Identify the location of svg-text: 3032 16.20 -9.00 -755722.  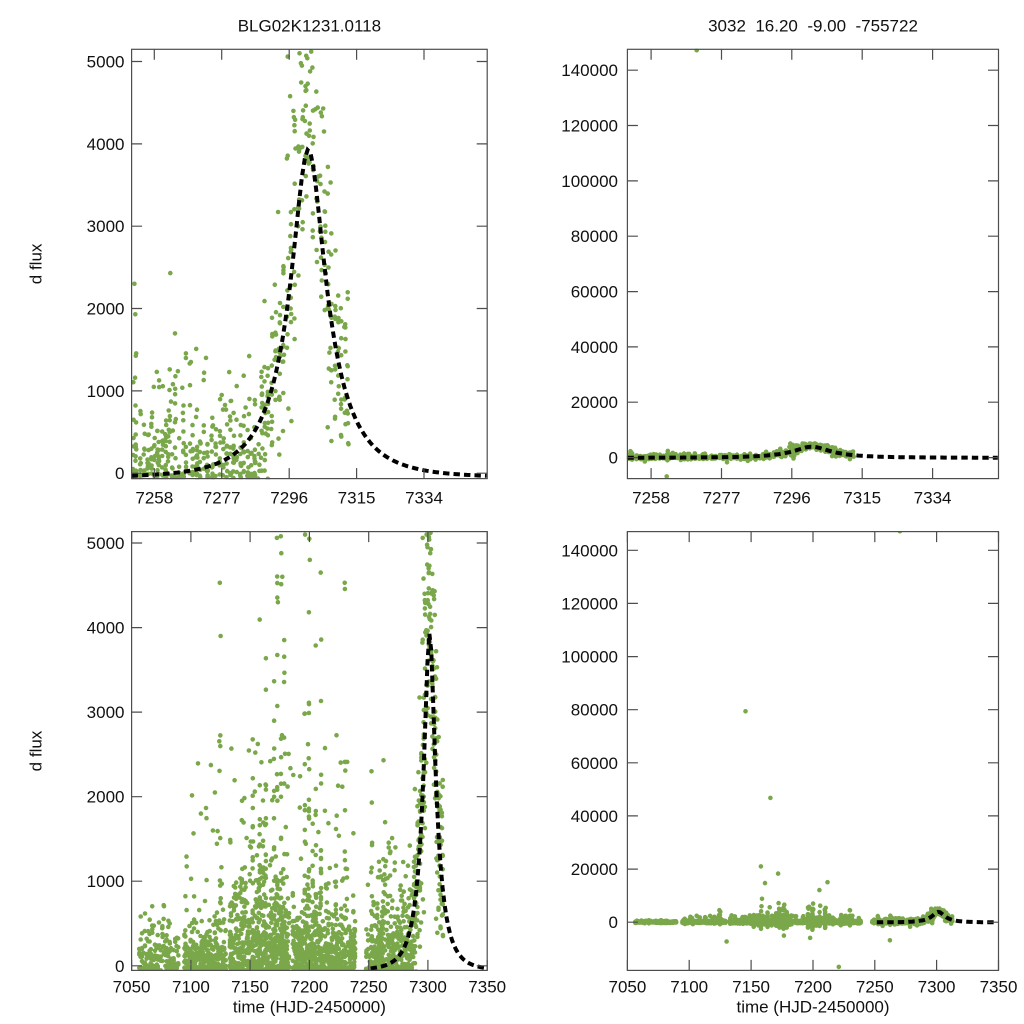
(813, 26).